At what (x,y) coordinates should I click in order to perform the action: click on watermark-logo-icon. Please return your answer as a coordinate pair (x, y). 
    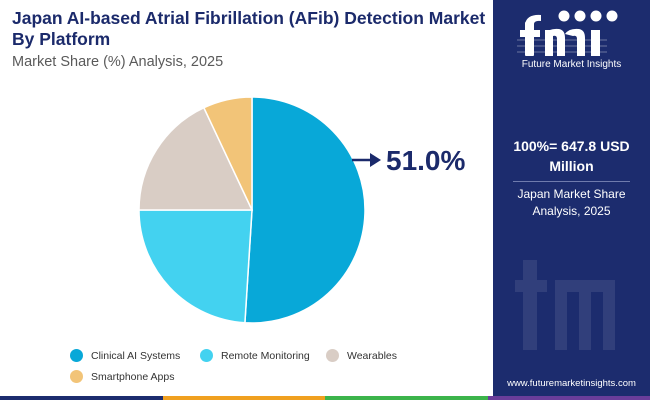
    Looking at the image, I should click on (565, 305).